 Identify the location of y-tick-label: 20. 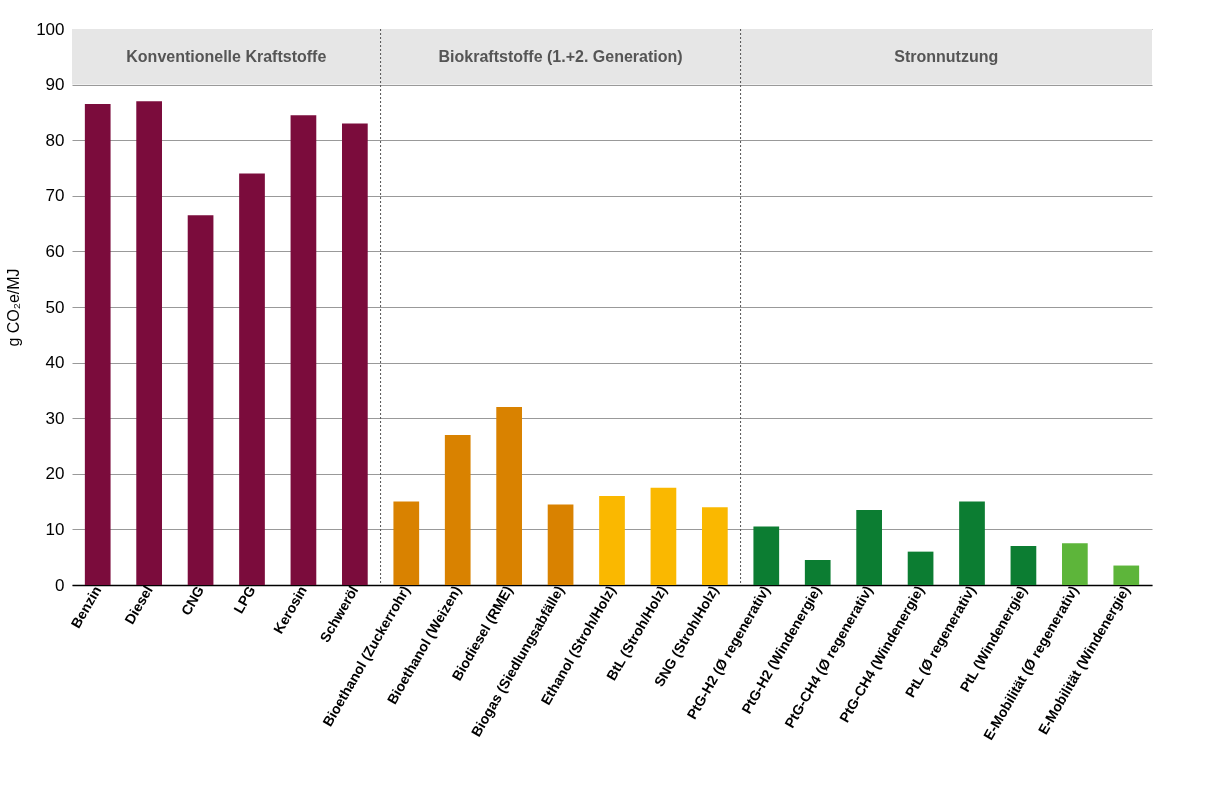
(55, 474).